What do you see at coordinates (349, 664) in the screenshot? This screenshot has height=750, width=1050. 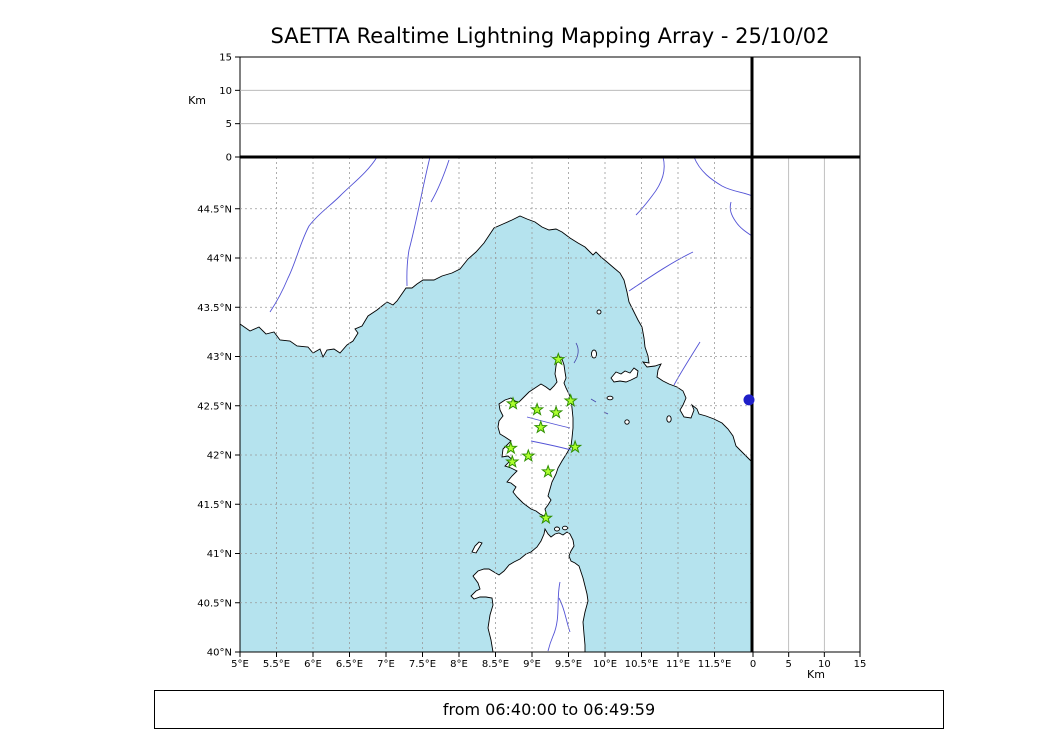 I see `lon-tick-label: 6.5°E` at bounding box center [349, 664].